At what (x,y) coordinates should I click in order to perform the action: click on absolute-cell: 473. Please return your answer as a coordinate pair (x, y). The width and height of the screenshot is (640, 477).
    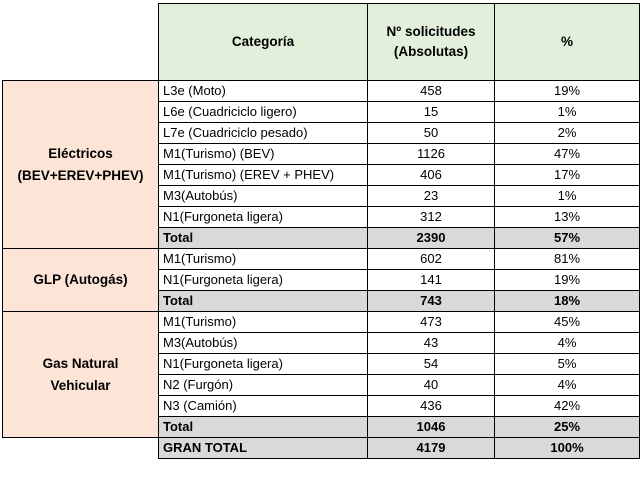
    Looking at the image, I should click on (431, 322).